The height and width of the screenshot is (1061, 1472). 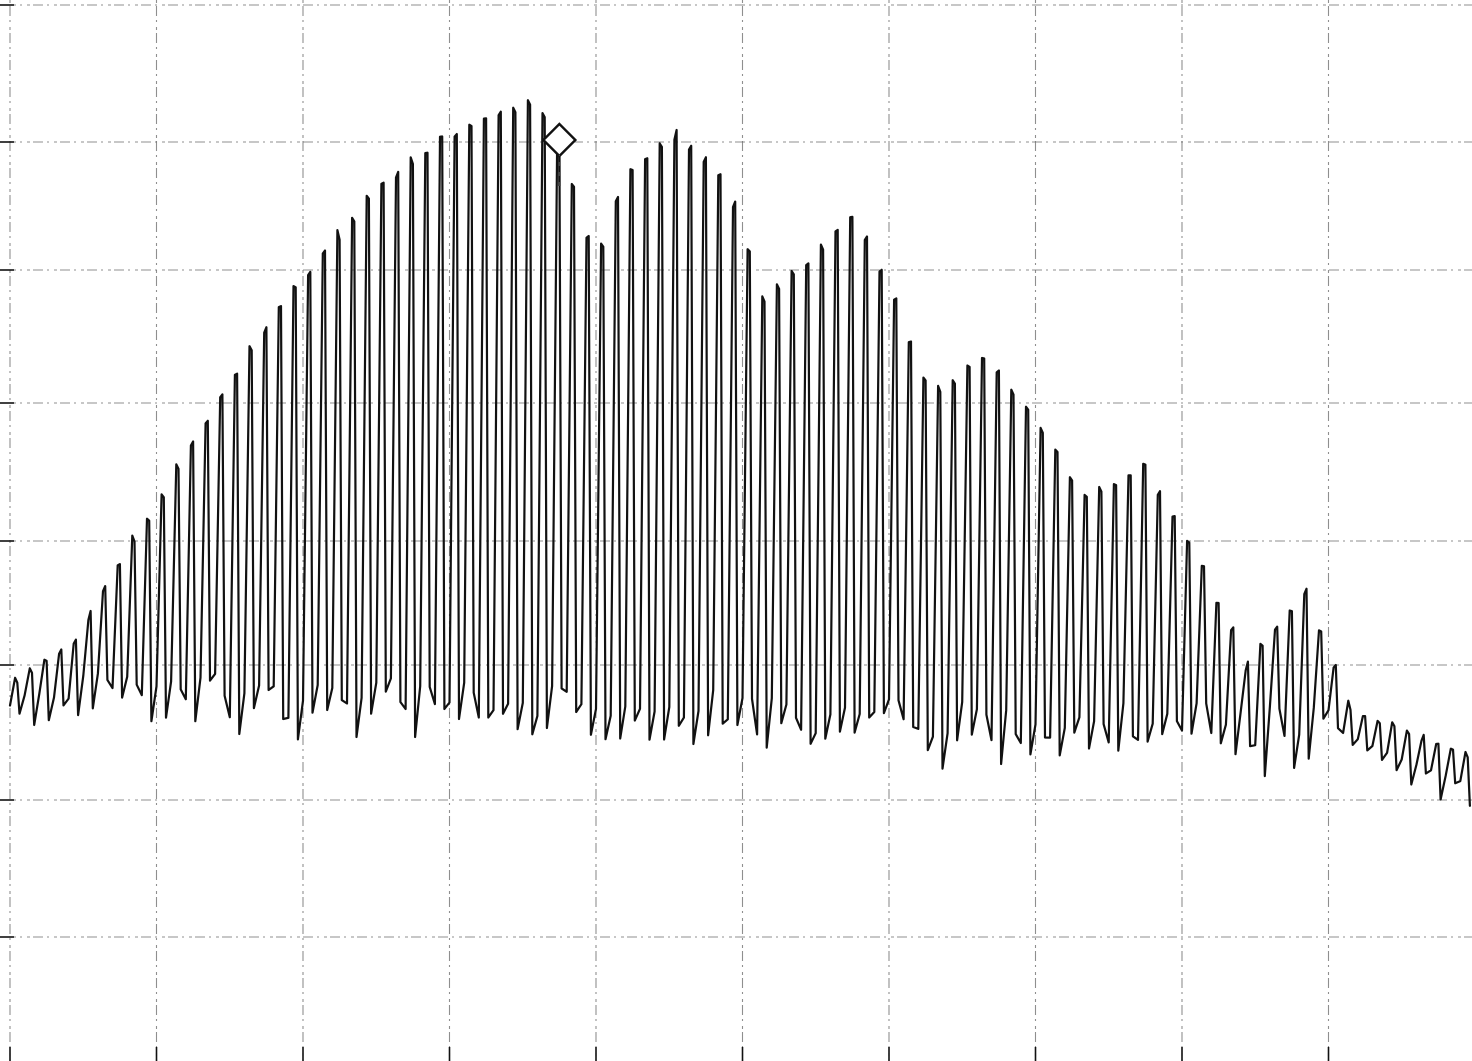 I want to click on marker-diamond-icon, so click(x=559, y=140).